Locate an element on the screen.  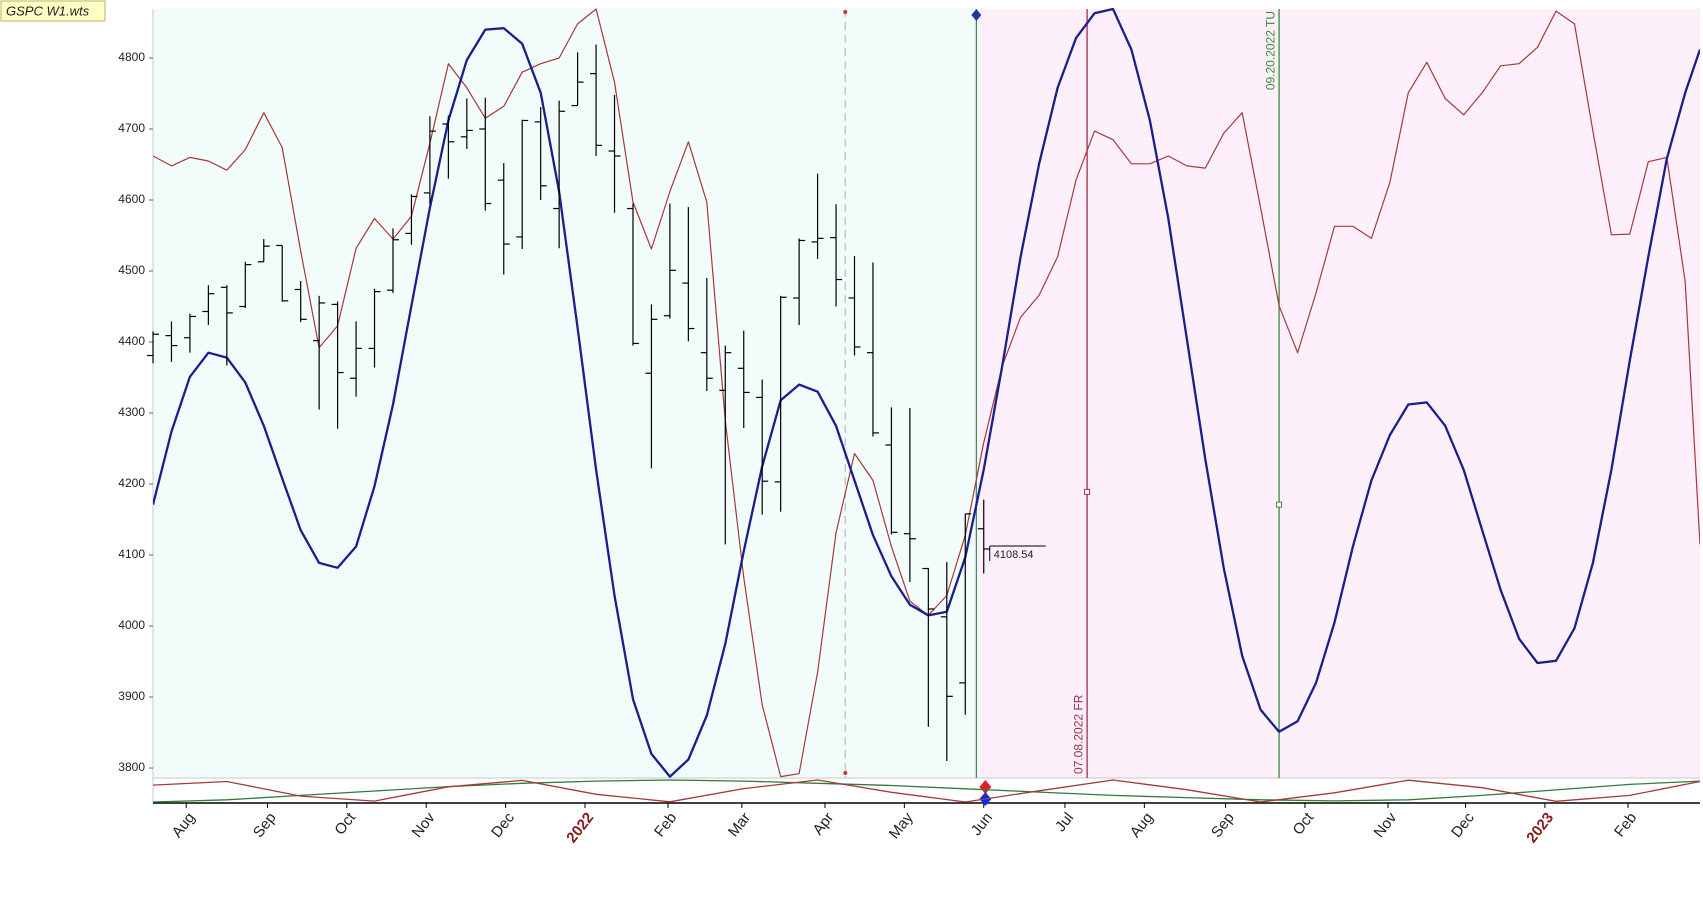
date-marker-label: 07.08.2022 FR is located at coordinates (1078, 734).